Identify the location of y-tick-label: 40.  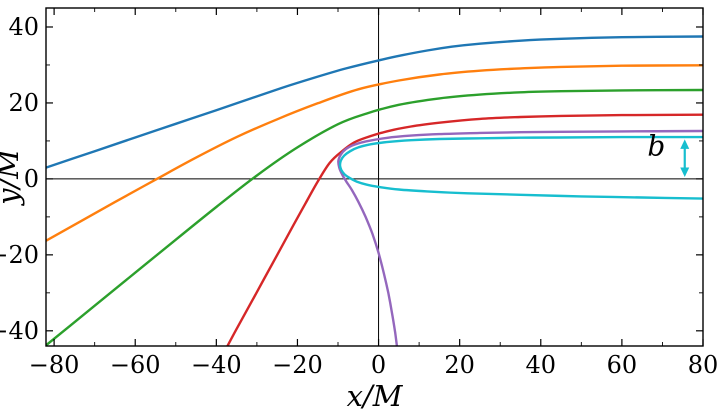
(23, 27).